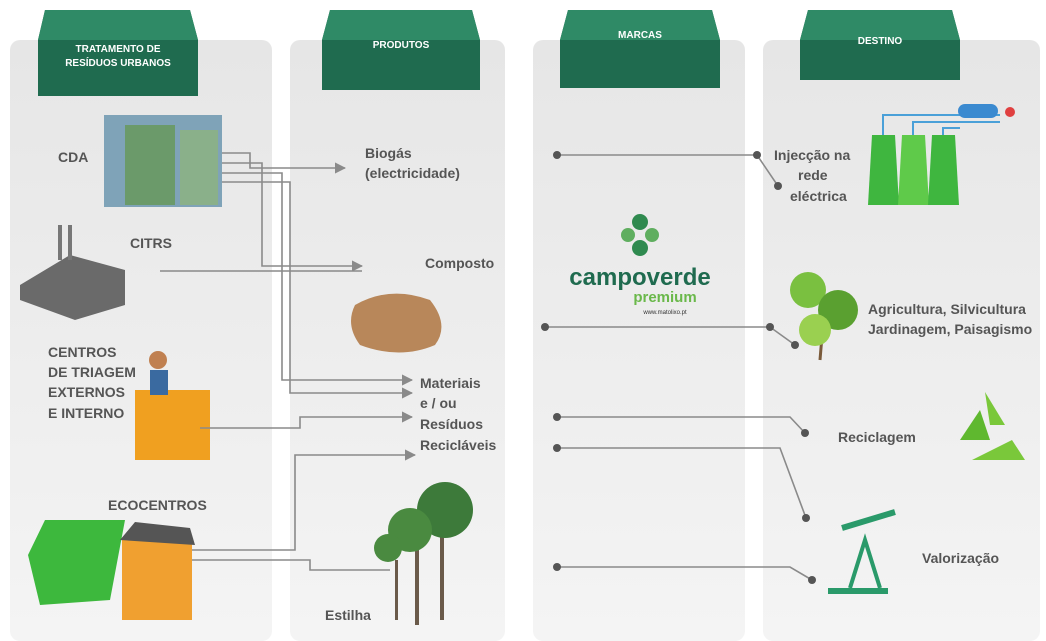 Image resolution: width=1046 pixels, height=641 pixels. What do you see at coordinates (880, 41) in the screenshot?
I see `header-title: DESTINO` at bounding box center [880, 41].